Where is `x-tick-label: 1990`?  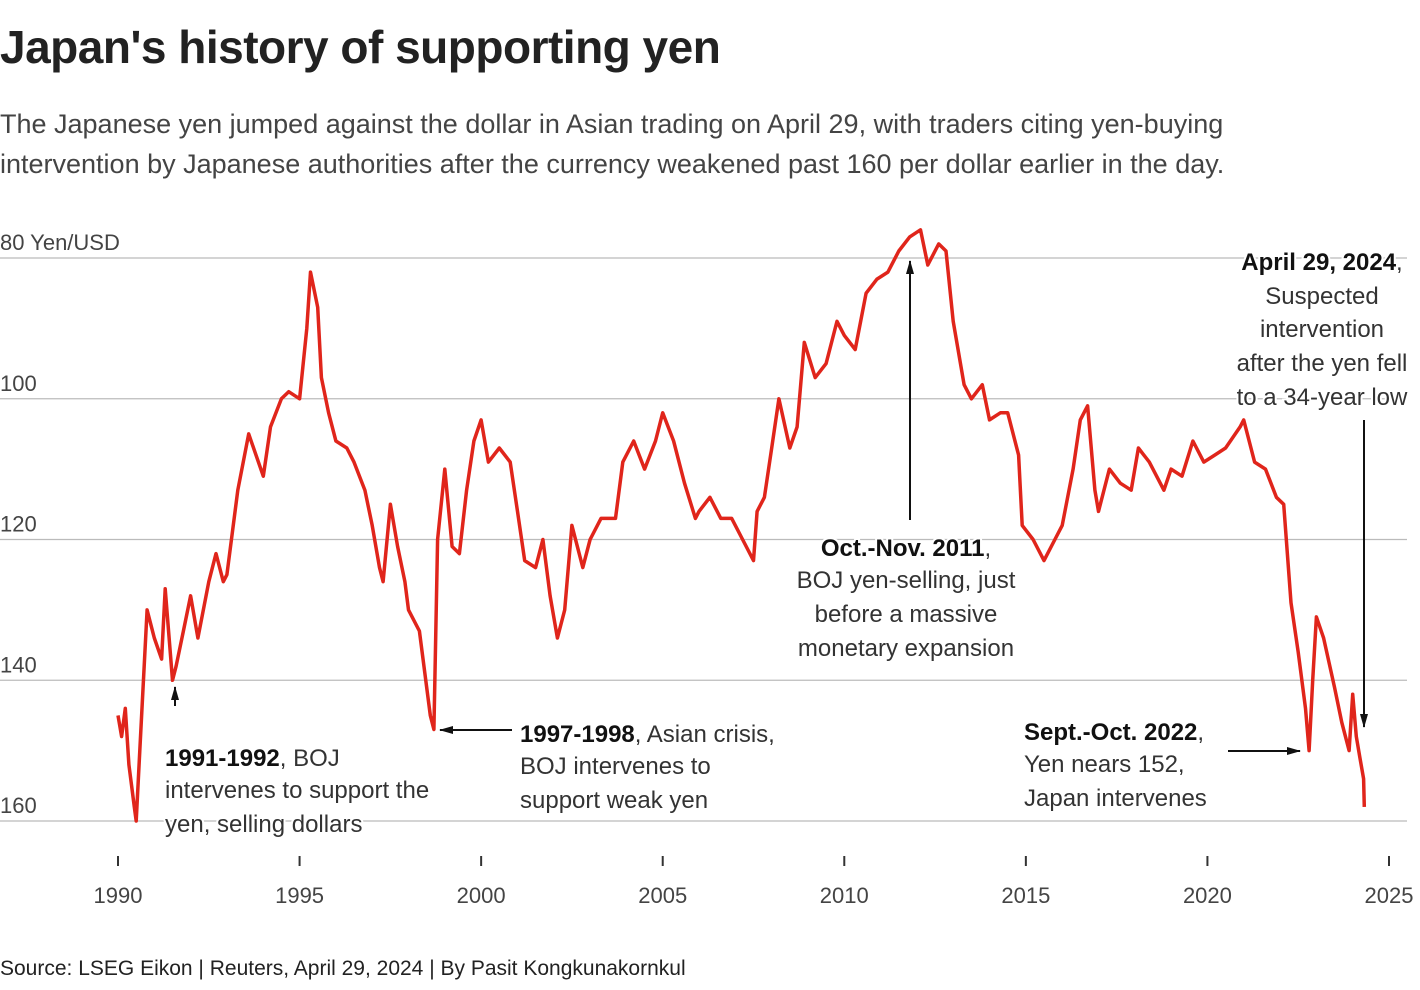 x-tick-label: 1990 is located at coordinates (118, 895).